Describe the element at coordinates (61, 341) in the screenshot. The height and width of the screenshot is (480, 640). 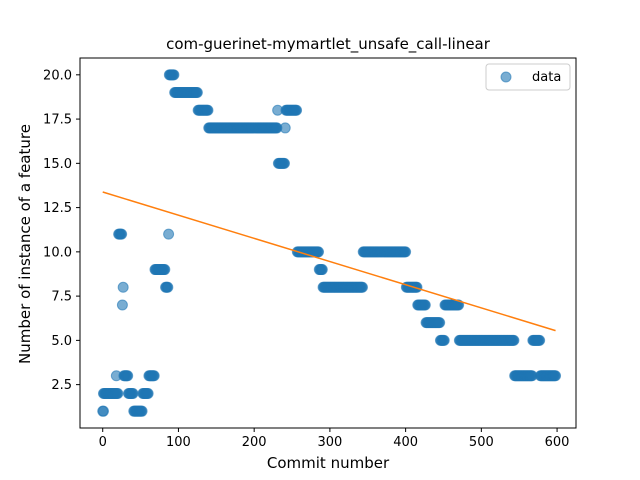
I see `y-tick-label: 5.0` at that location.